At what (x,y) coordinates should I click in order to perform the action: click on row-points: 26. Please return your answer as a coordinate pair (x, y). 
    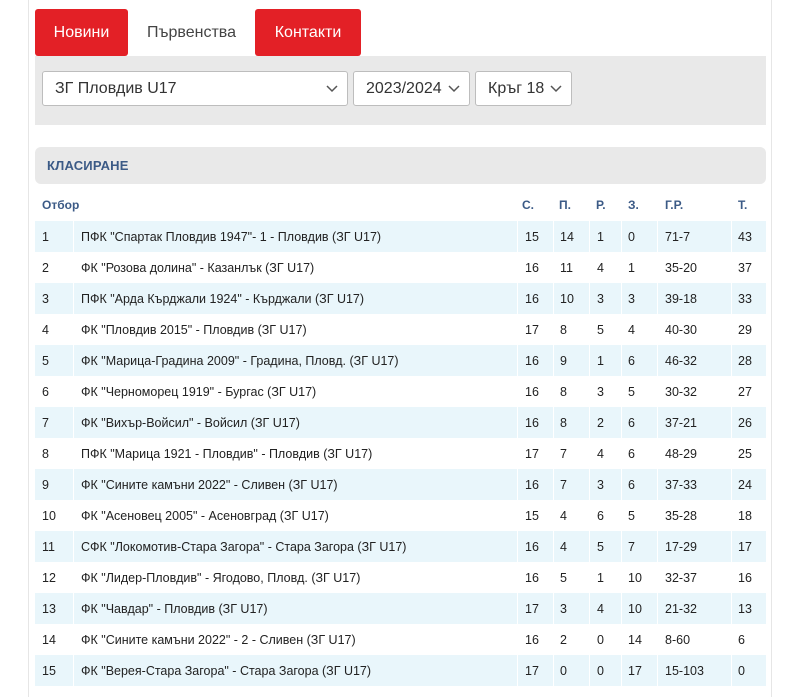
    Looking at the image, I should click on (745, 423).